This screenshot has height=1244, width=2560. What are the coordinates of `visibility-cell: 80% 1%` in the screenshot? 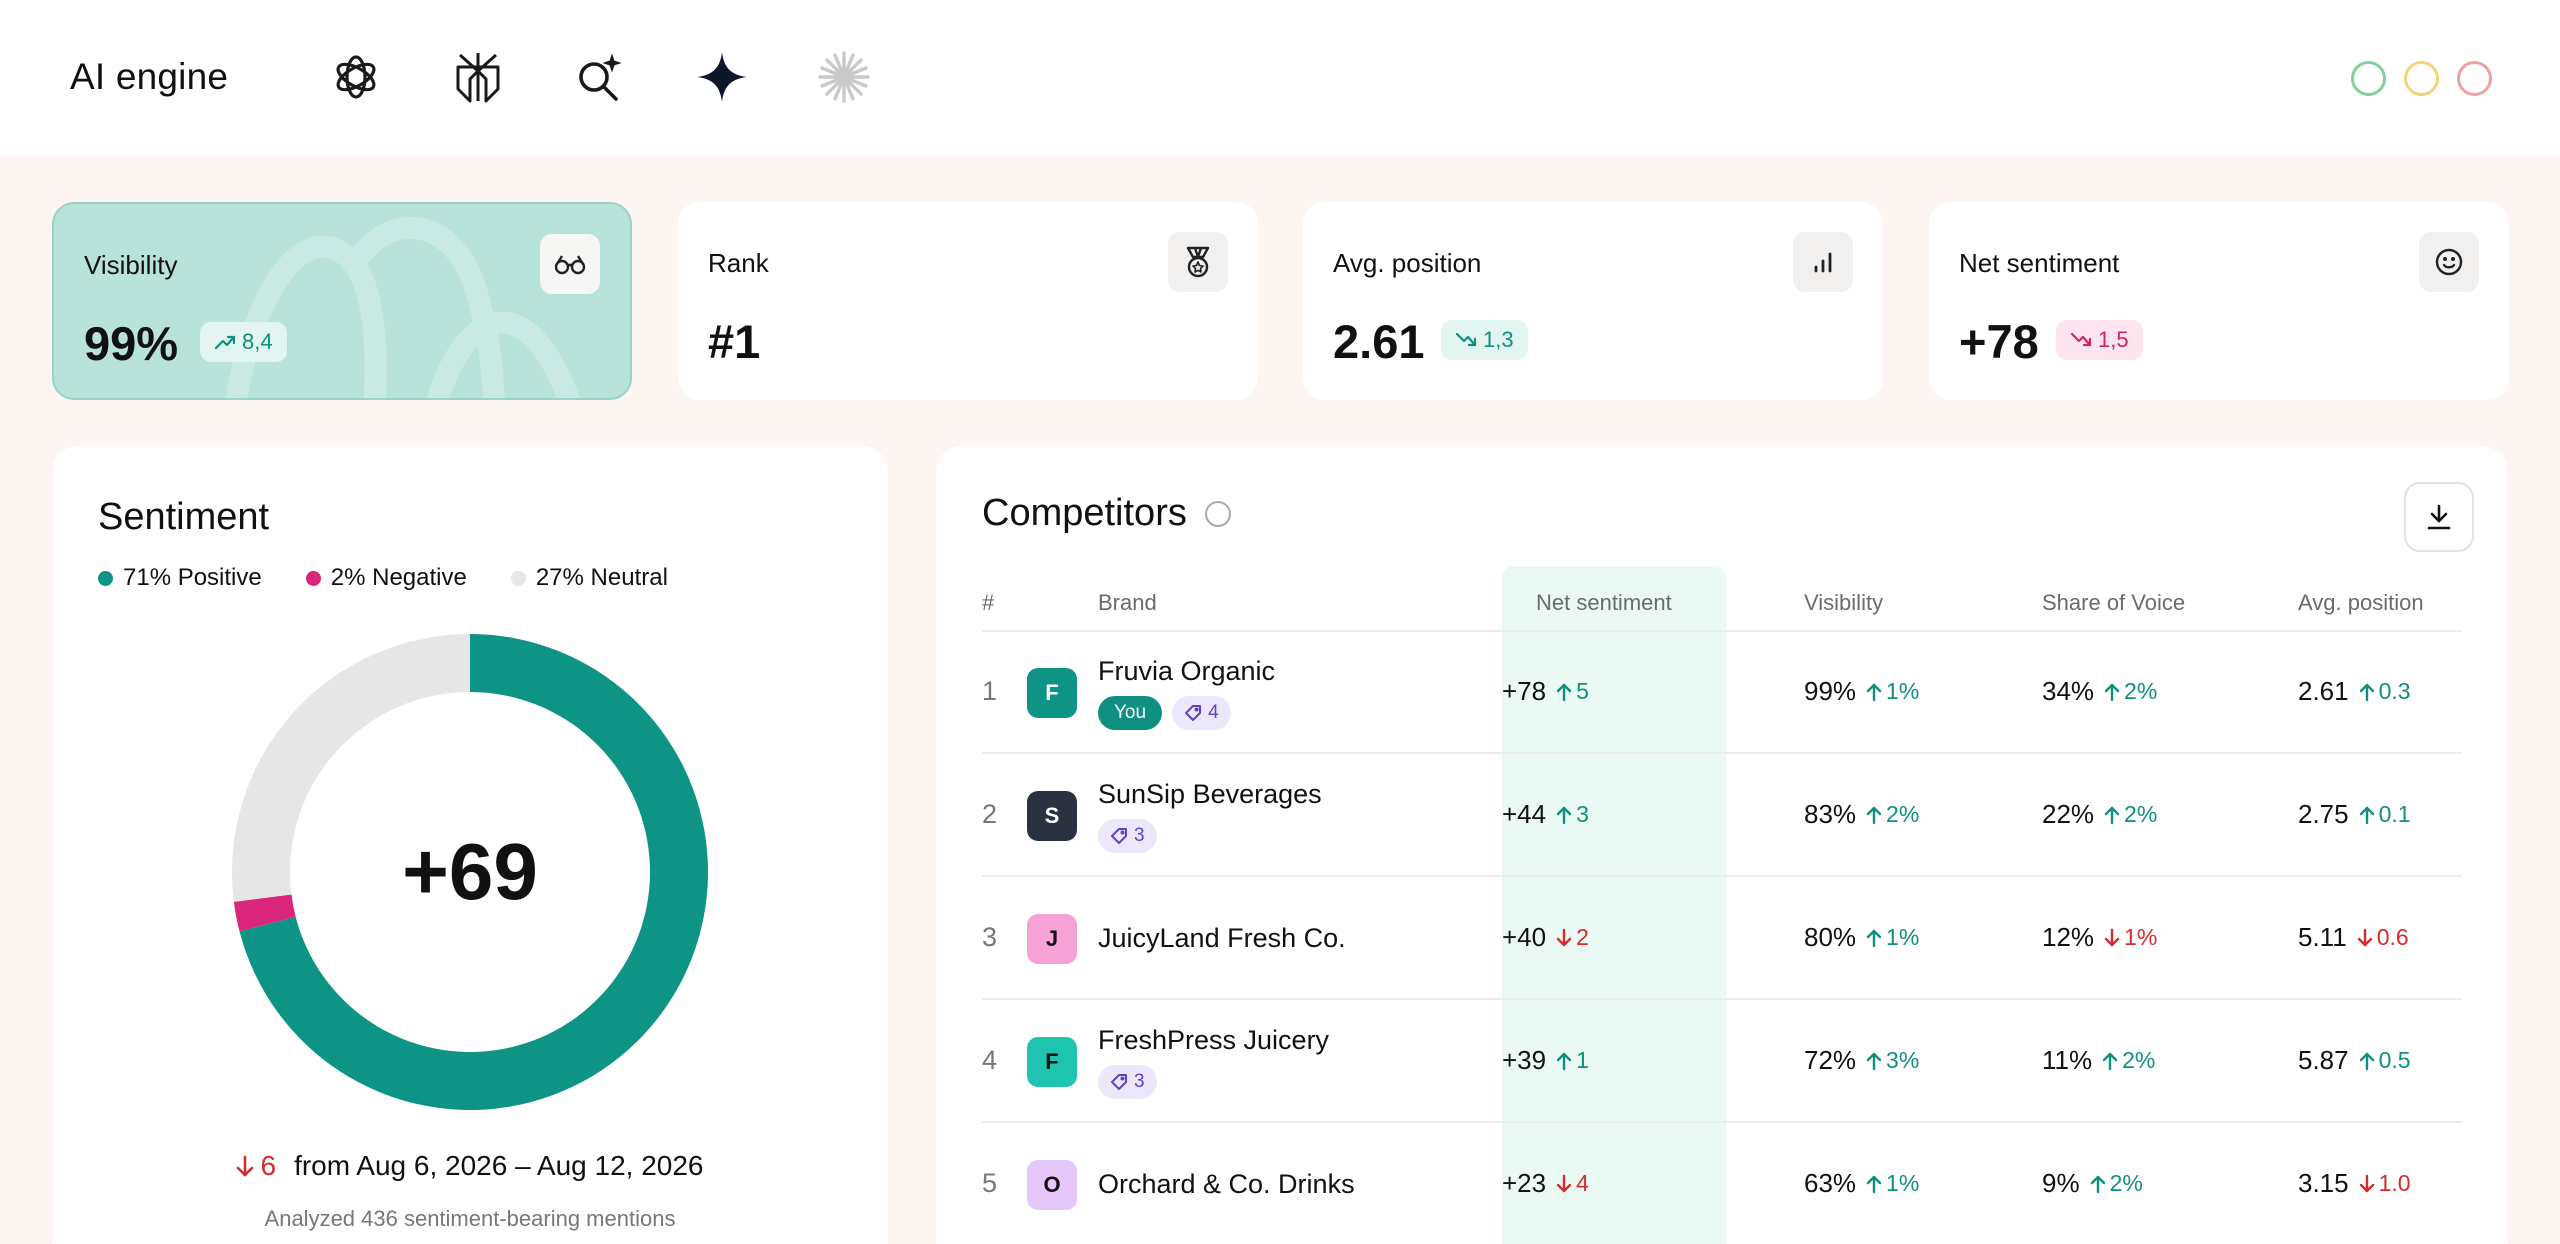 It's located at (1861, 937).